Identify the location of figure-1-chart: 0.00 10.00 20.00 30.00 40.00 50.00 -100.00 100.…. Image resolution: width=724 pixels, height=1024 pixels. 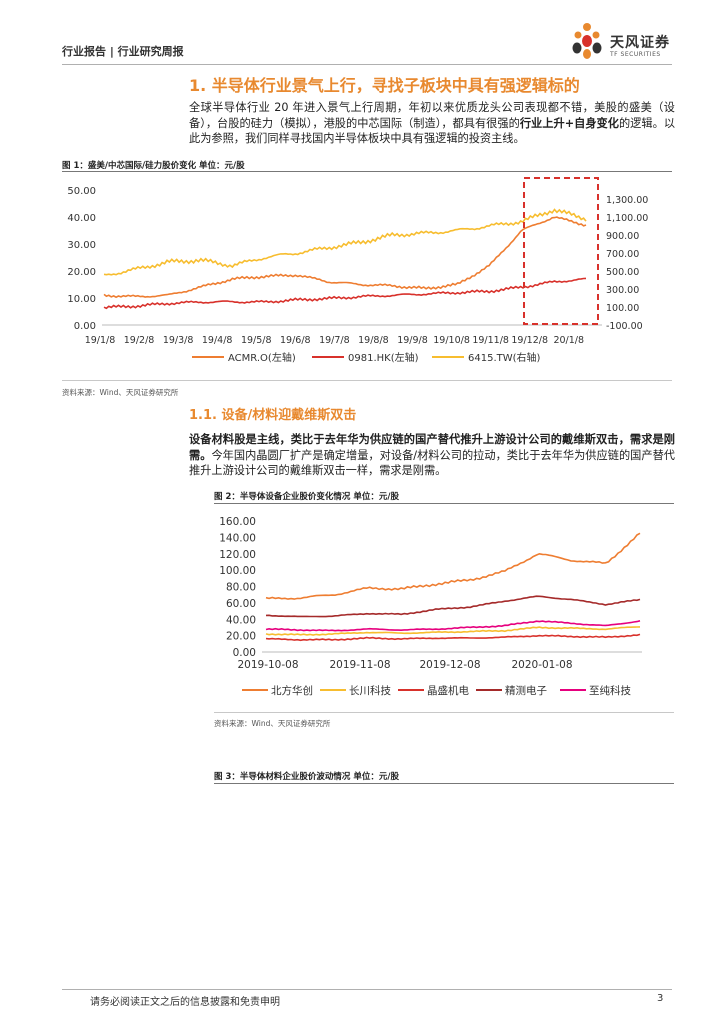
(357, 270).